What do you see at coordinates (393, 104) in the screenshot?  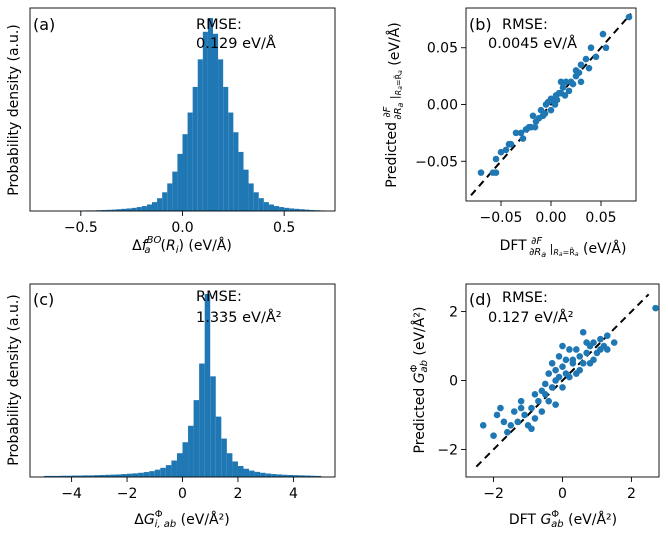 I see `panel-b-y-axis-label: Predicted ∂F∂Ra |Ra=R̃a (eV/Å)` at bounding box center [393, 104].